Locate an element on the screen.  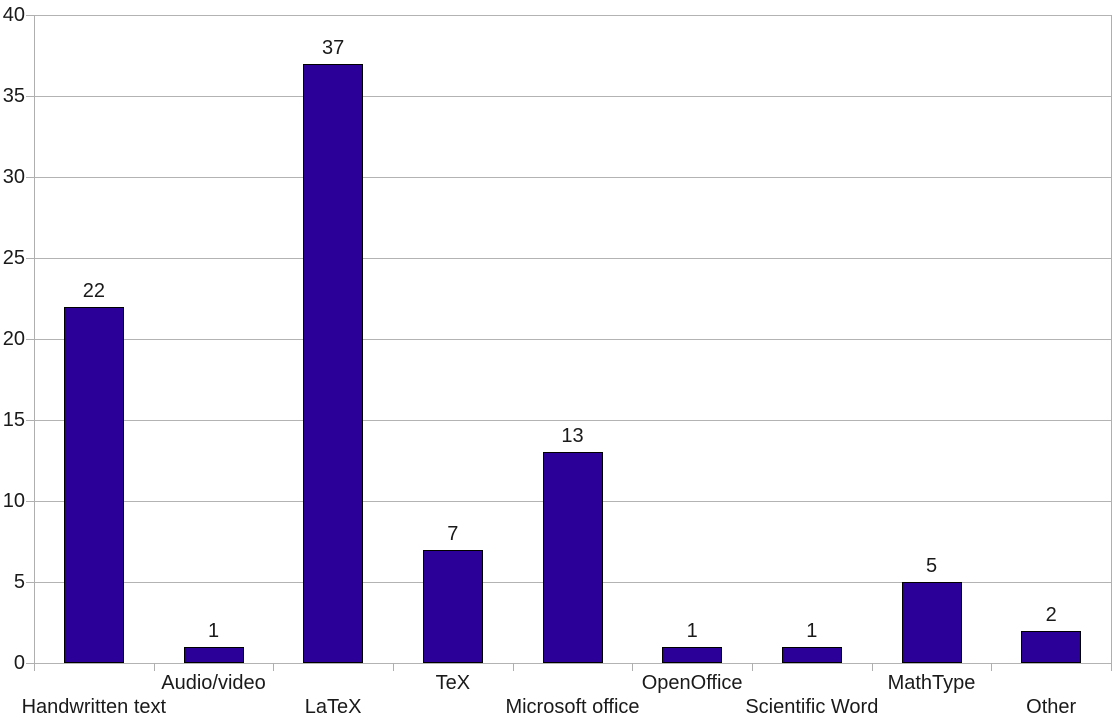
plot-right-border is located at coordinates (1111, 343).